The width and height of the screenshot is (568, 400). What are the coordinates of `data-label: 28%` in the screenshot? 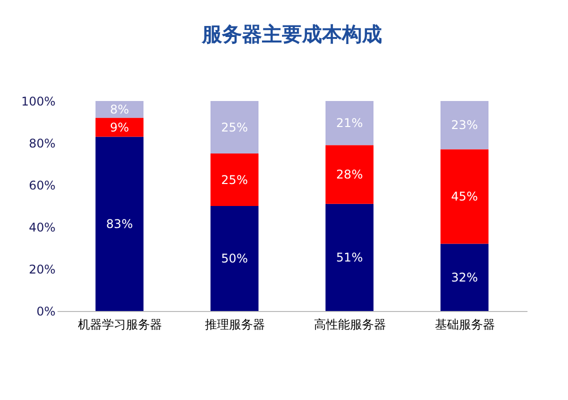 It's located at (349, 175).